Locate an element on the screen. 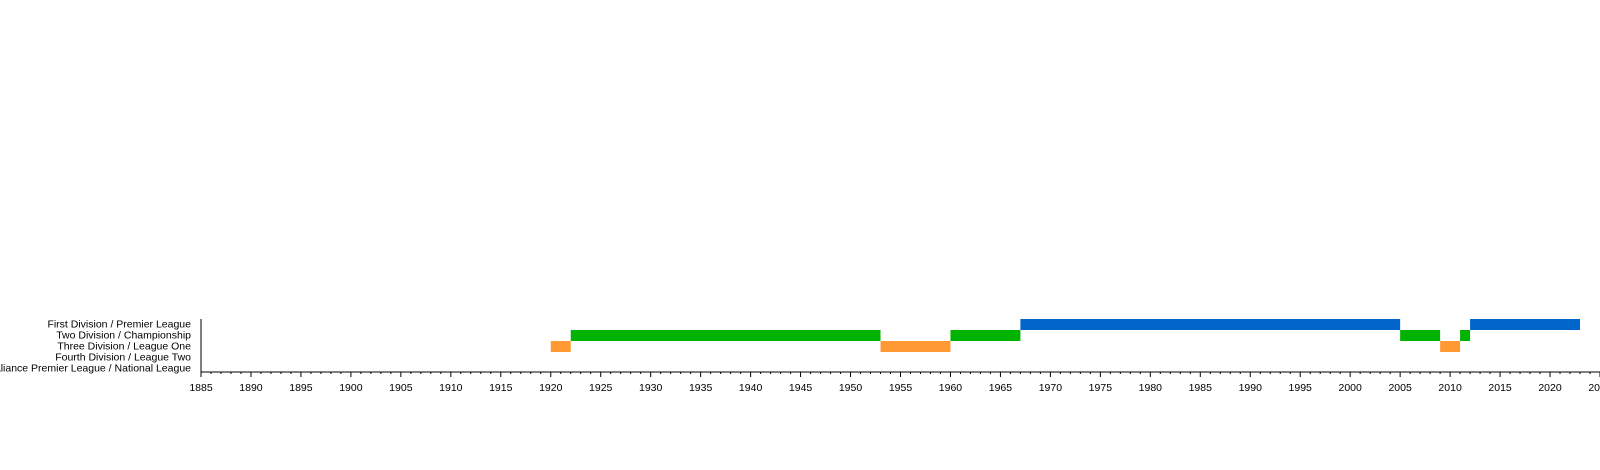  x-tick-label: 1915 is located at coordinates (501, 388).